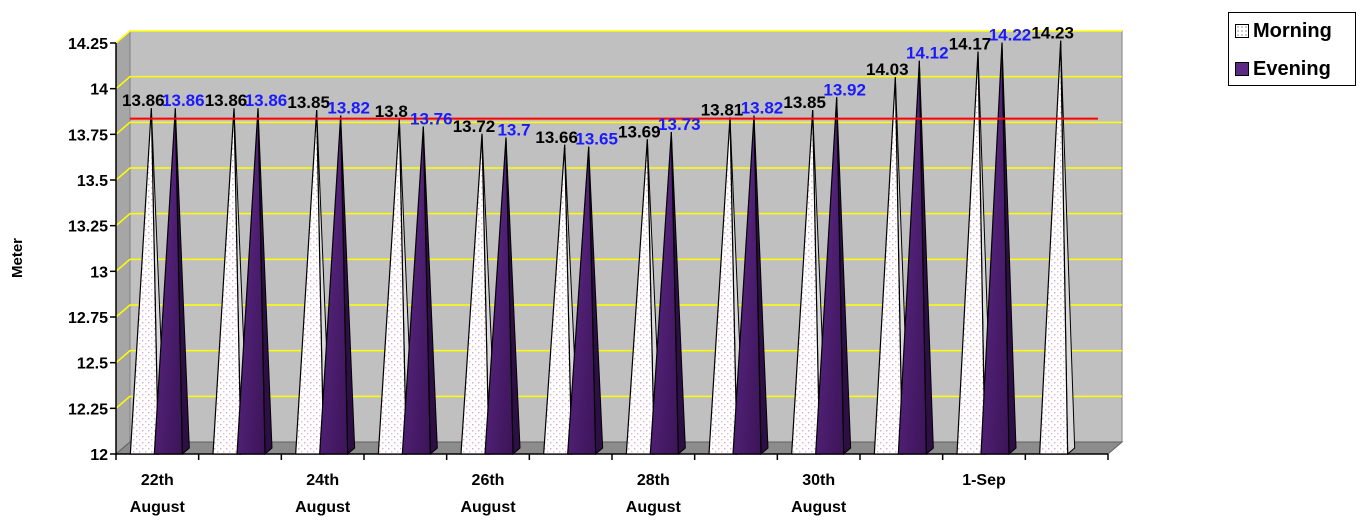 The width and height of the screenshot is (1367, 520). What do you see at coordinates (157, 480) in the screenshot?
I see `x-tick-label: 22th` at bounding box center [157, 480].